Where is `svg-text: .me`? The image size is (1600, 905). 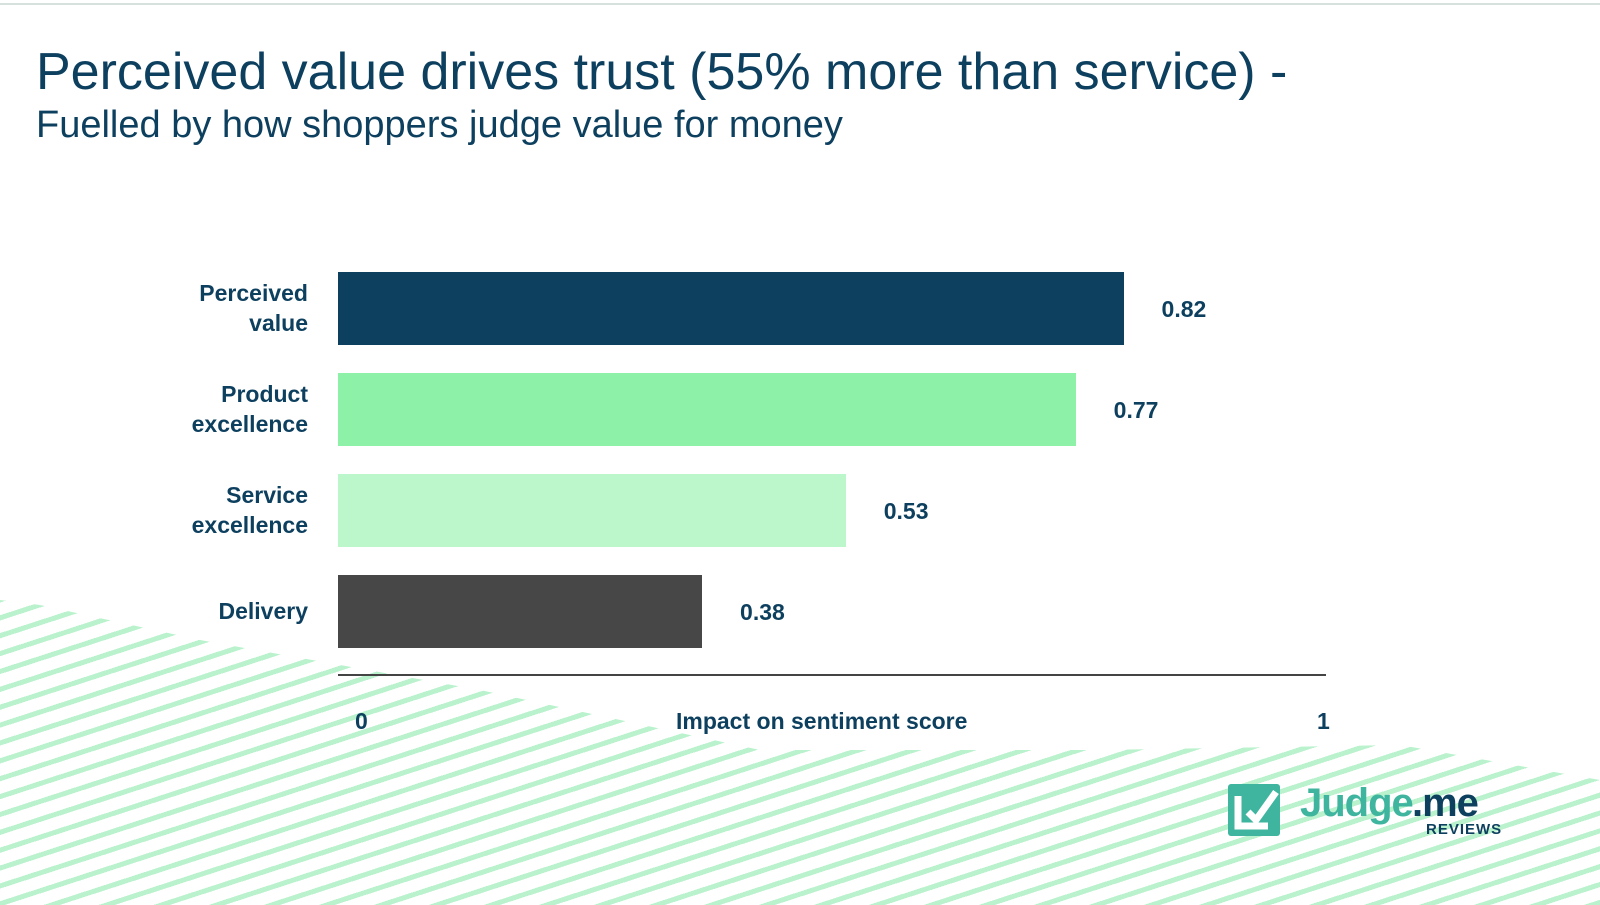
svg-text: .me is located at coordinates (1445, 803).